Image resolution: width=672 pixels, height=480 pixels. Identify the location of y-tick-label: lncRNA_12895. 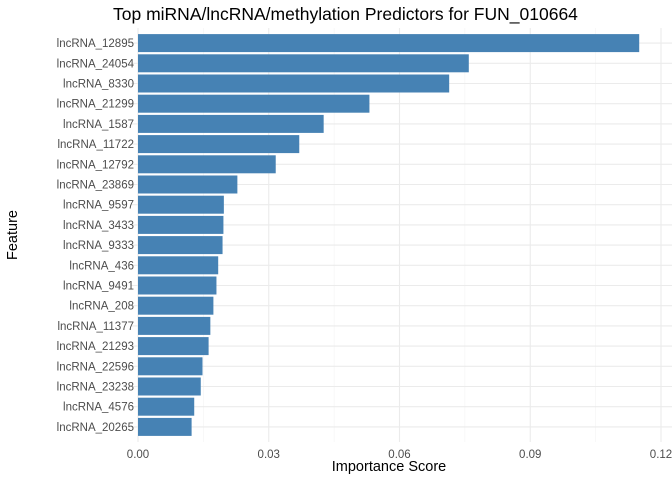
(95, 44).